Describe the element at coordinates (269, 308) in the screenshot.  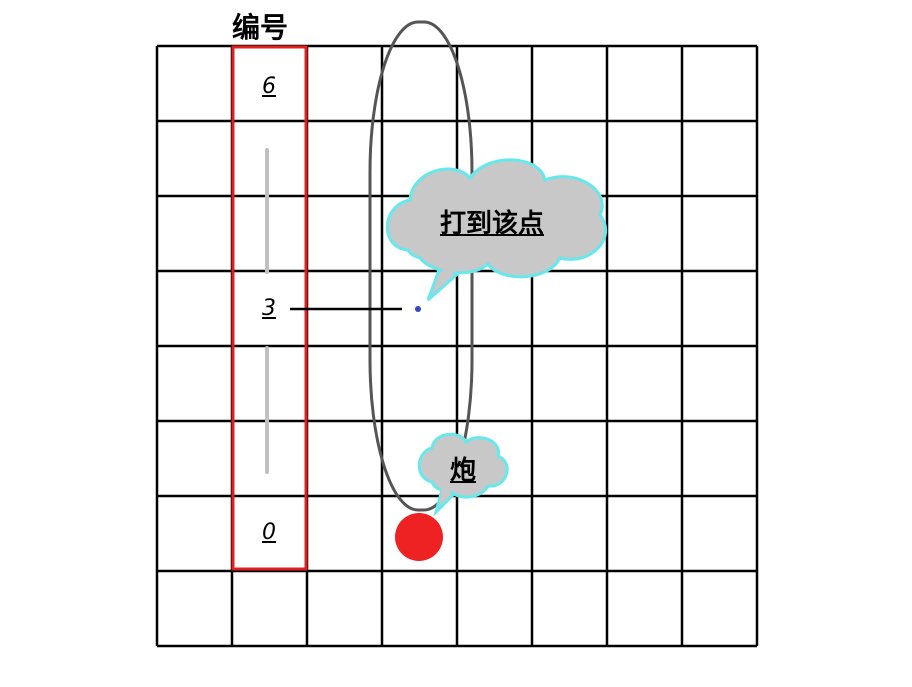
I see `row-number-middle: 3` at that location.